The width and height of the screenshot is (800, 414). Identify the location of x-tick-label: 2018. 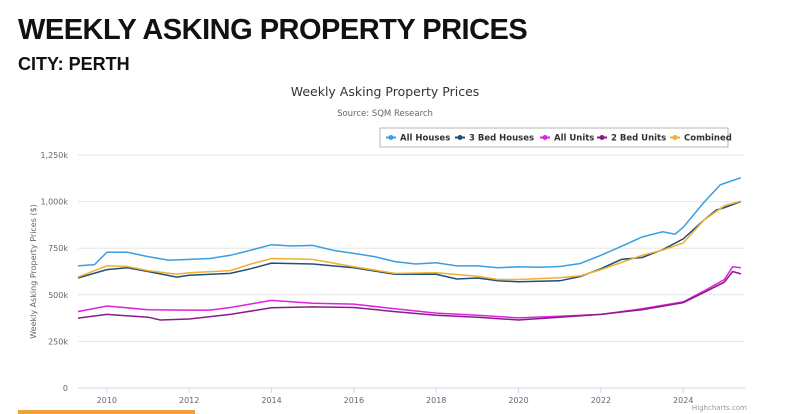
(436, 400).